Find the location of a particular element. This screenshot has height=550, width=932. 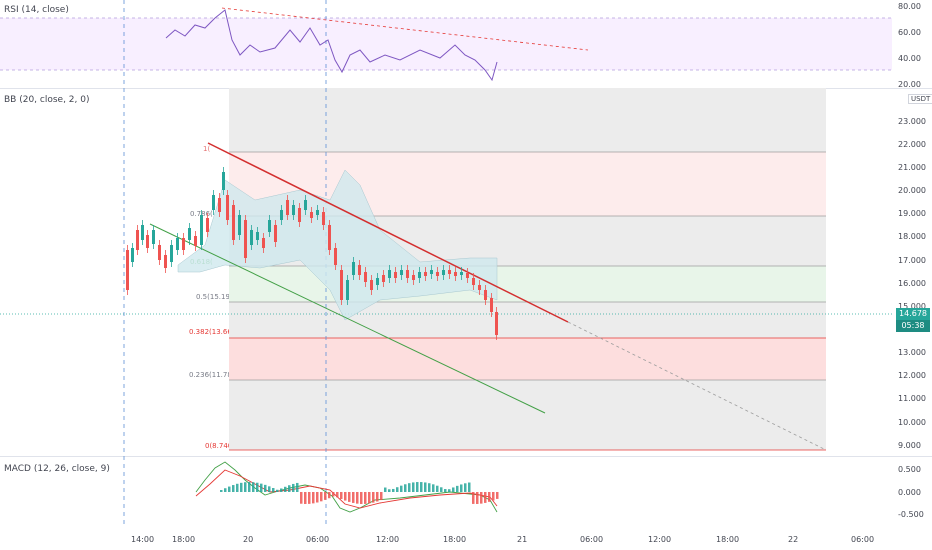

signal-line is located at coordinates (346, 489).